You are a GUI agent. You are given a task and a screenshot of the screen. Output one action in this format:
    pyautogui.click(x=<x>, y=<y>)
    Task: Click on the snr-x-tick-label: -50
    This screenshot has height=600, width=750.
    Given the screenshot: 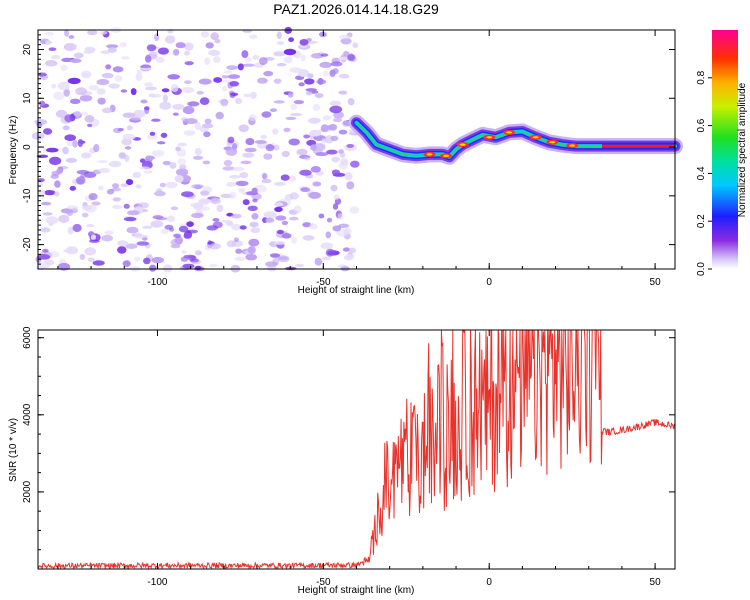 What is the action you would take?
    pyautogui.click(x=323, y=582)
    